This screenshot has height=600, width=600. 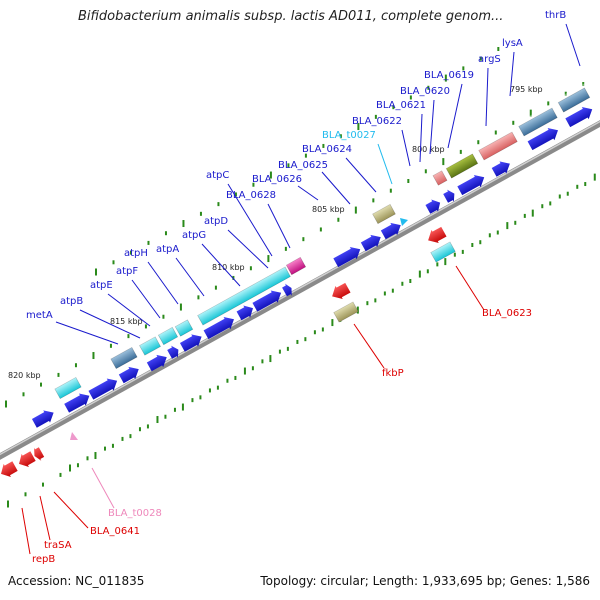 What do you see at coordinates (401, 105) in the screenshot?
I see `gene-label-bla_0621: BLA_0621` at bounding box center [401, 105].